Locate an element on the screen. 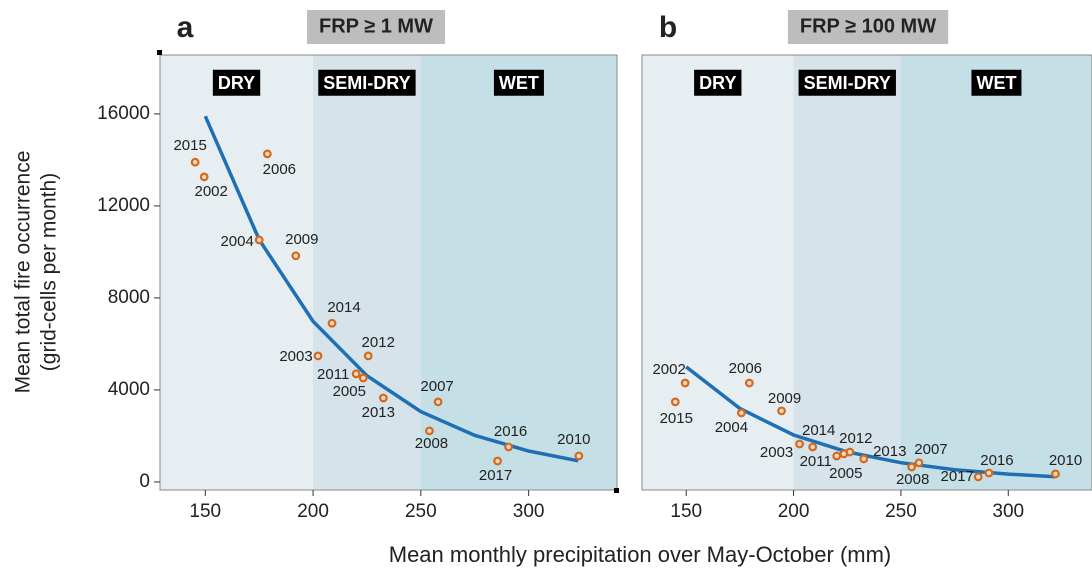 Image resolution: width=1092 pixels, height=574 pixels. fit-curve is located at coordinates (870, 422).